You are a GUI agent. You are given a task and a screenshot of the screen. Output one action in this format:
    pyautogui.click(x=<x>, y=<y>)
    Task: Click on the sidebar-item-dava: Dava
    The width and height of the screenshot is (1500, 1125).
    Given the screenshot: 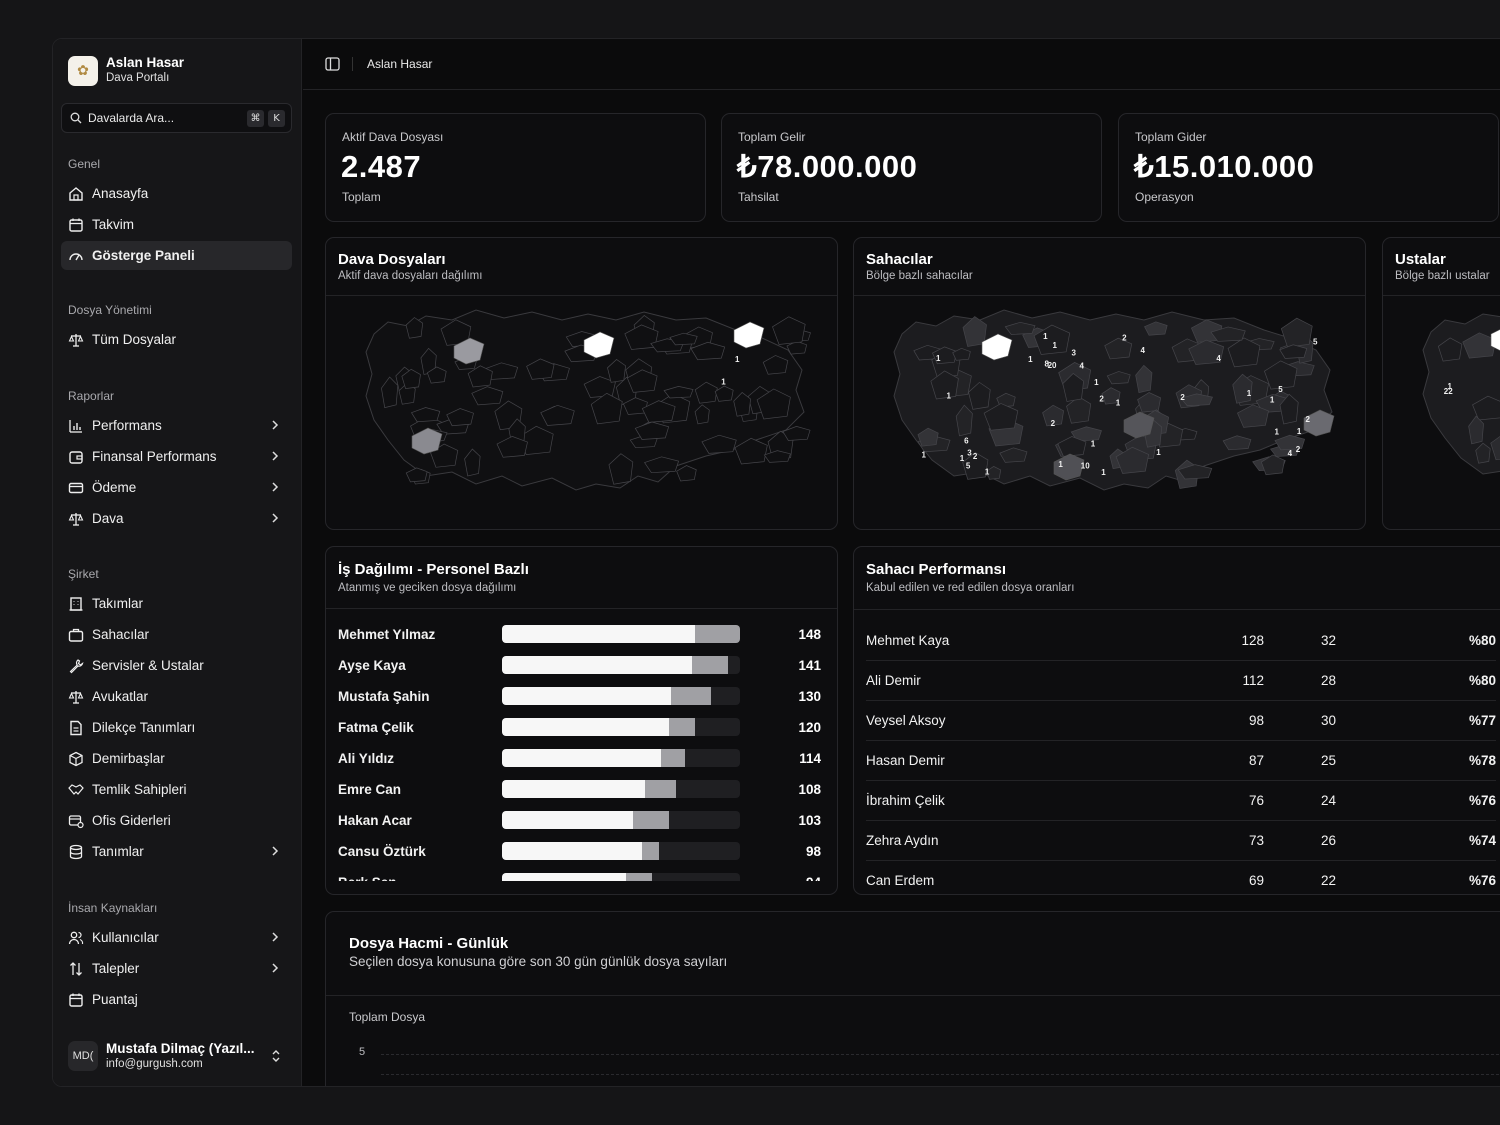 What is the action you would take?
    pyautogui.click(x=176, y=518)
    